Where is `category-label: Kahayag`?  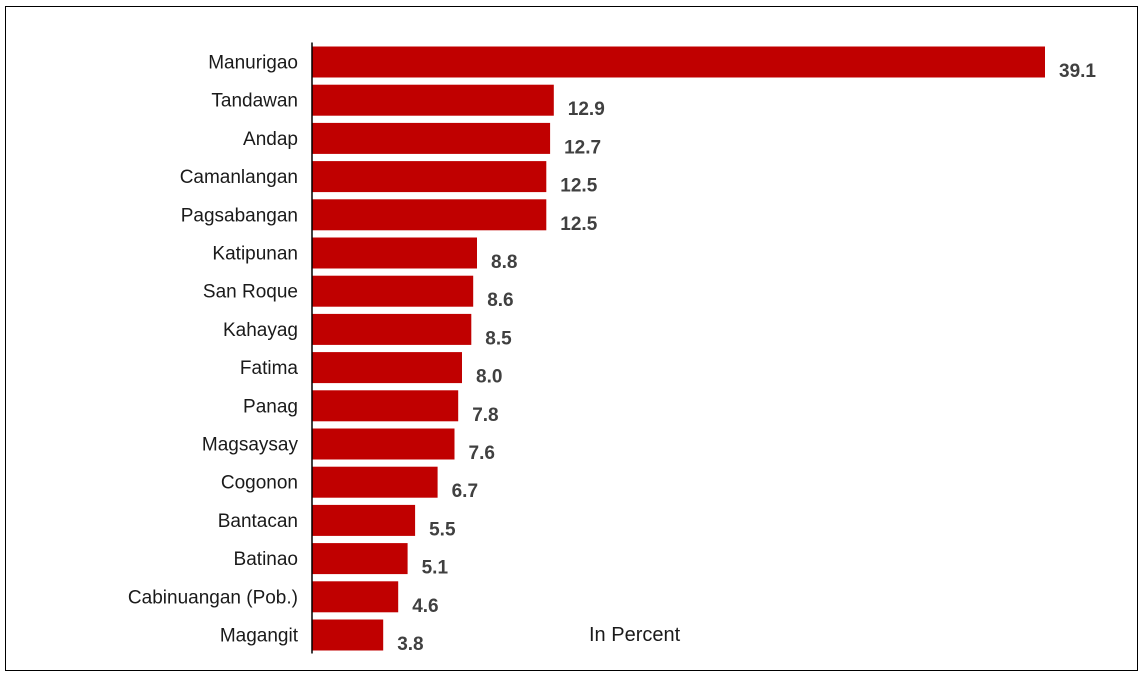
category-label: Kahayag is located at coordinates (260, 330).